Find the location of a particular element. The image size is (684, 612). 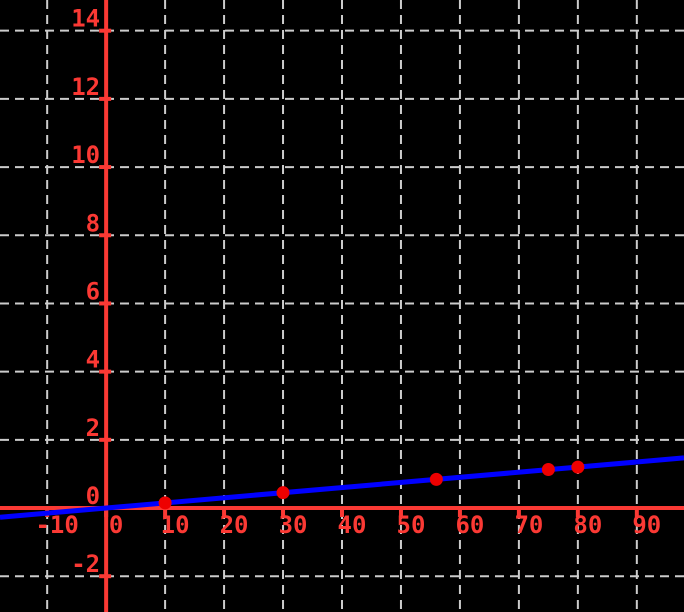

y-tick-label: 10 is located at coordinates (85, 155).